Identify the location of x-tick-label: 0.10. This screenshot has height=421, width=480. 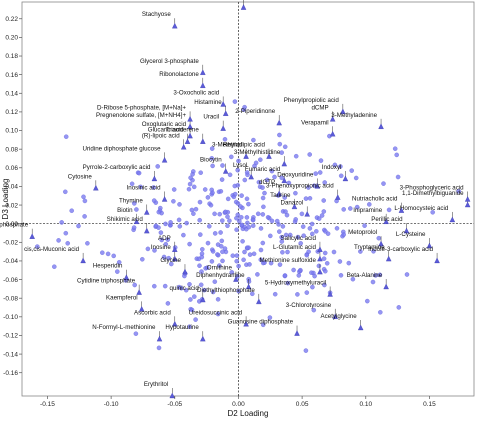
(365, 404).